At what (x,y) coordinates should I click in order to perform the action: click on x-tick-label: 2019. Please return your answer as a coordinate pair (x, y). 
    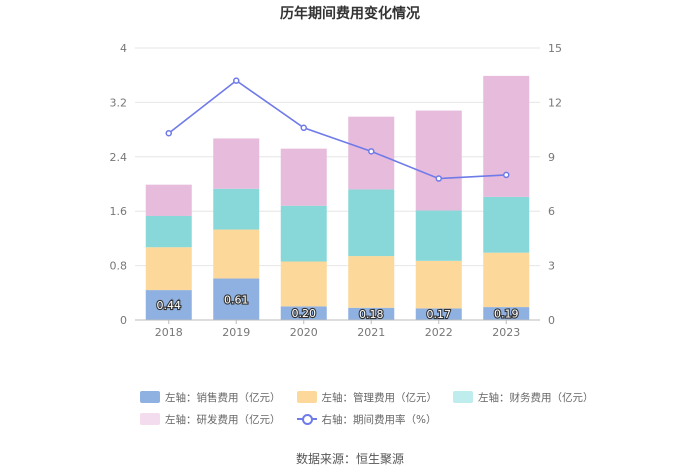
    Looking at the image, I should click on (236, 332).